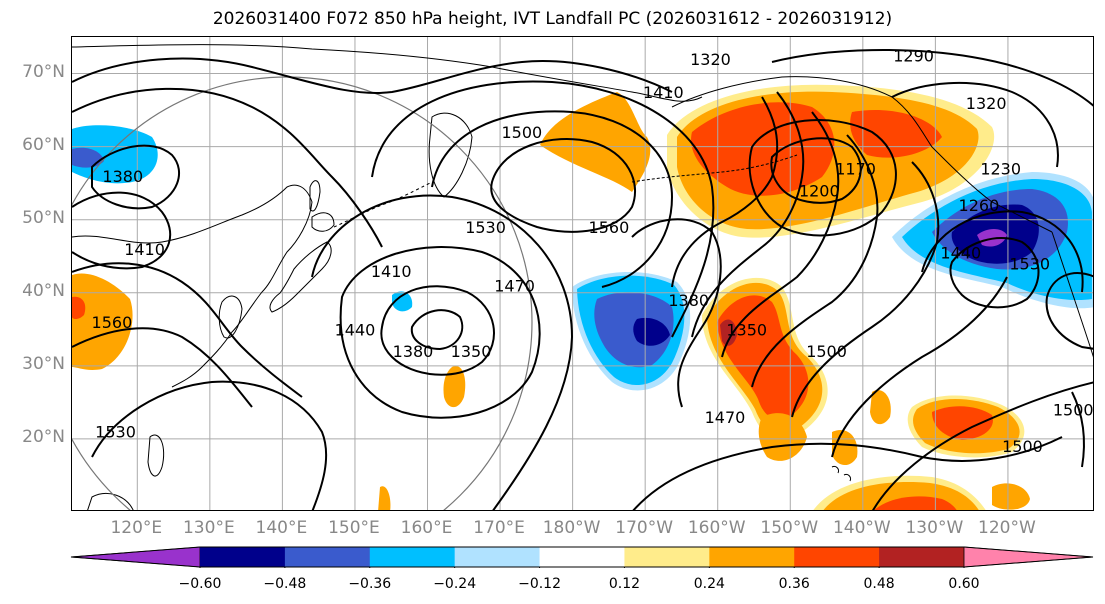 Image resolution: width=1105 pixels, height=604 pixels. I want to click on contour-label: 1170, so click(855, 169).